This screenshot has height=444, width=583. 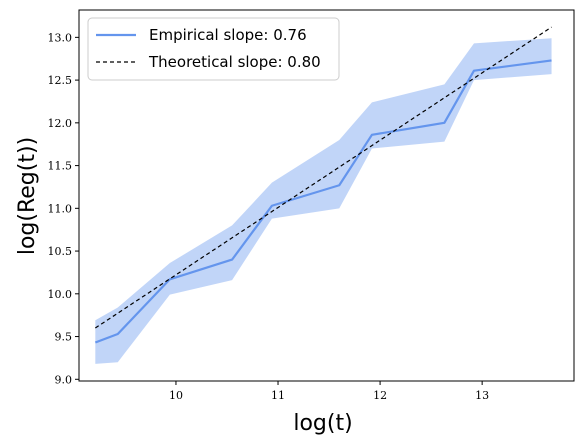 What do you see at coordinates (482, 395) in the screenshot?
I see `x-tick-label: 13` at bounding box center [482, 395].